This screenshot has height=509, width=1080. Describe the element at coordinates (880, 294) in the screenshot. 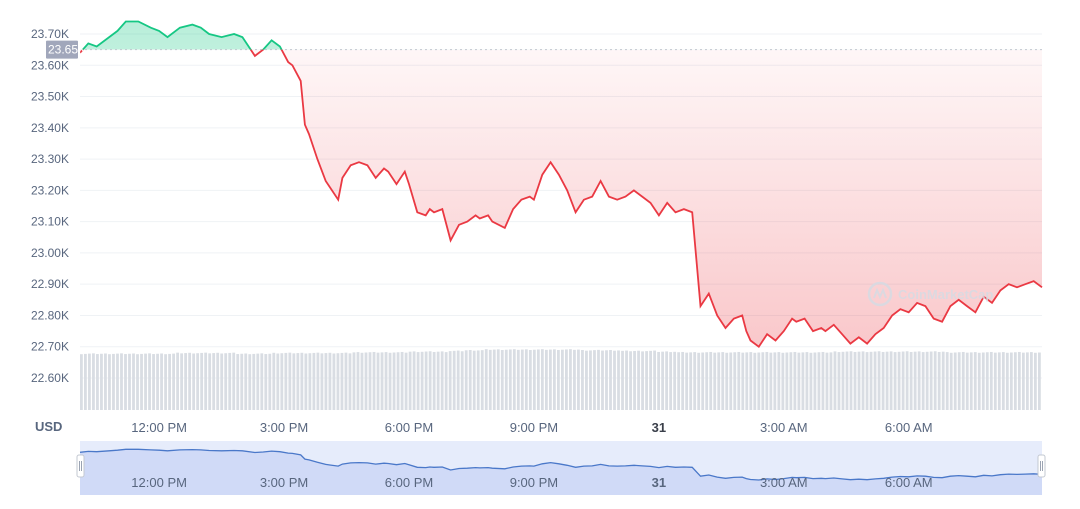

I see `coinmarketcap-logo-icon` at that location.